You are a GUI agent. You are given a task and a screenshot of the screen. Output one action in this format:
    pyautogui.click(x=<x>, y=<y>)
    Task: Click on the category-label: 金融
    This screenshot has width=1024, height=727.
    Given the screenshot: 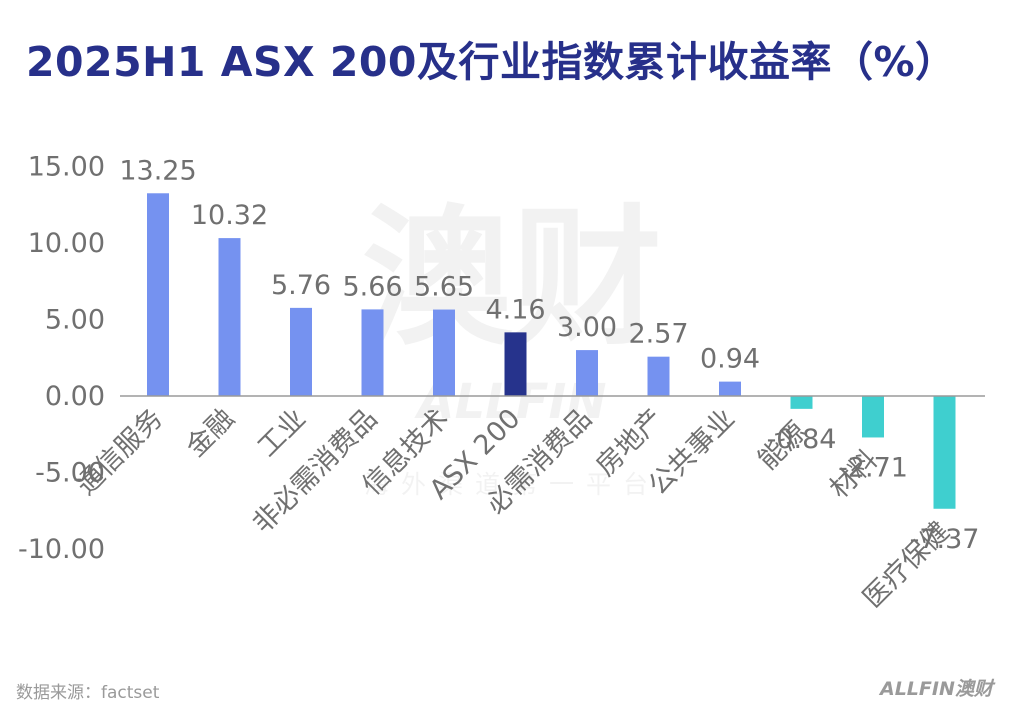 What is the action you would take?
    pyautogui.click(x=210, y=433)
    